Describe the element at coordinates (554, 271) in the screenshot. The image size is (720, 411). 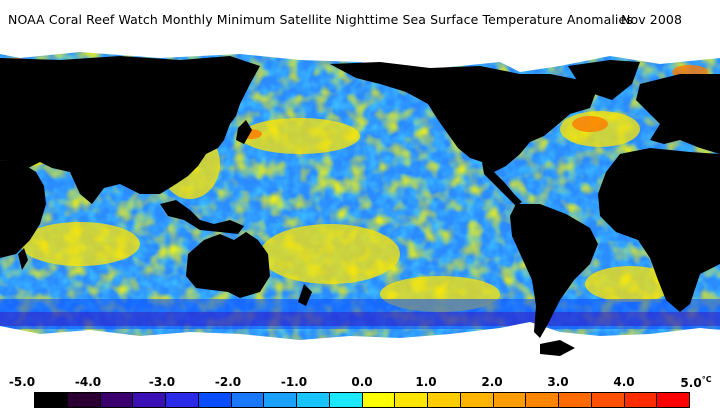
I see `south-america` at that location.